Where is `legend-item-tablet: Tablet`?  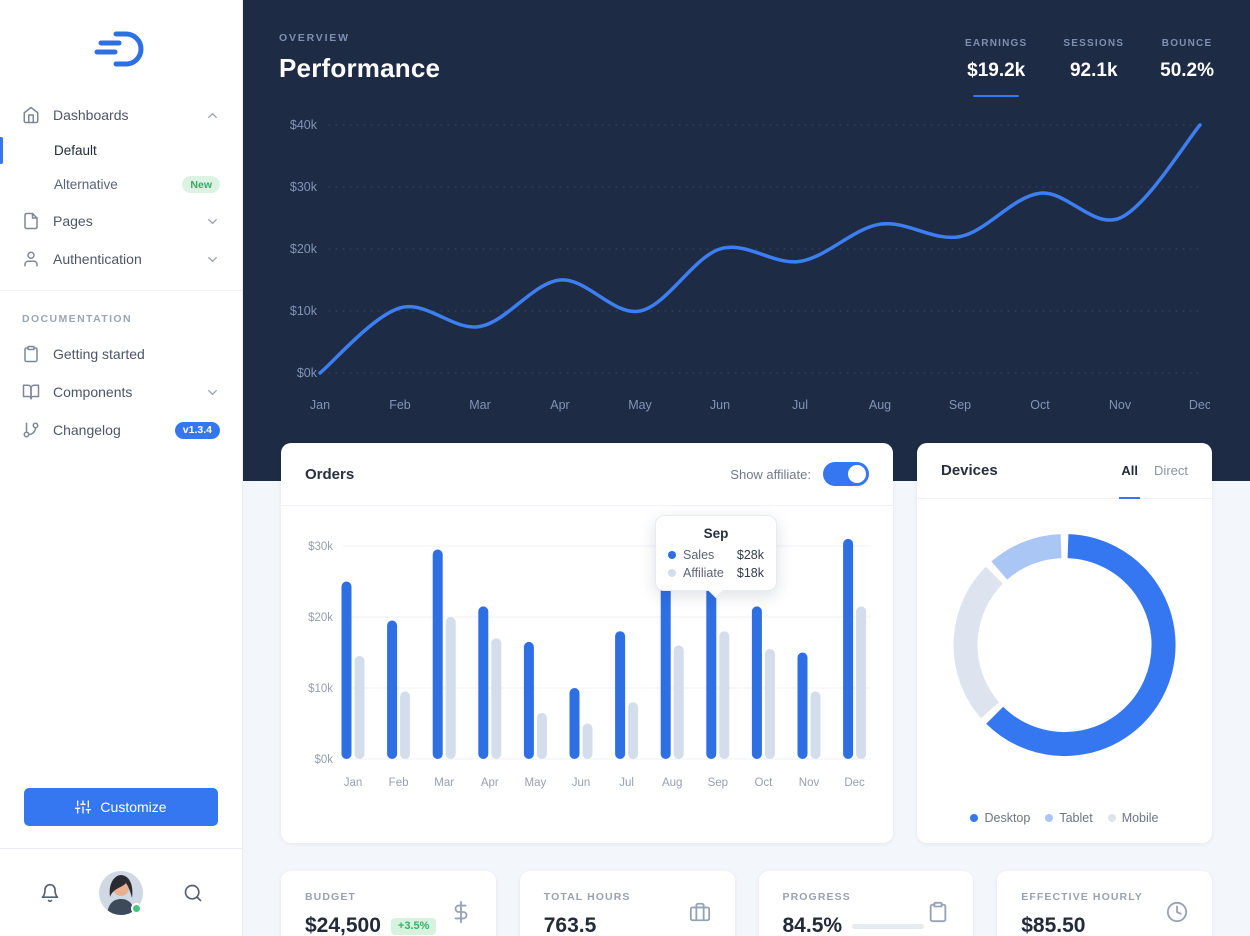 legend-item-tablet: Tablet is located at coordinates (1069, 818).